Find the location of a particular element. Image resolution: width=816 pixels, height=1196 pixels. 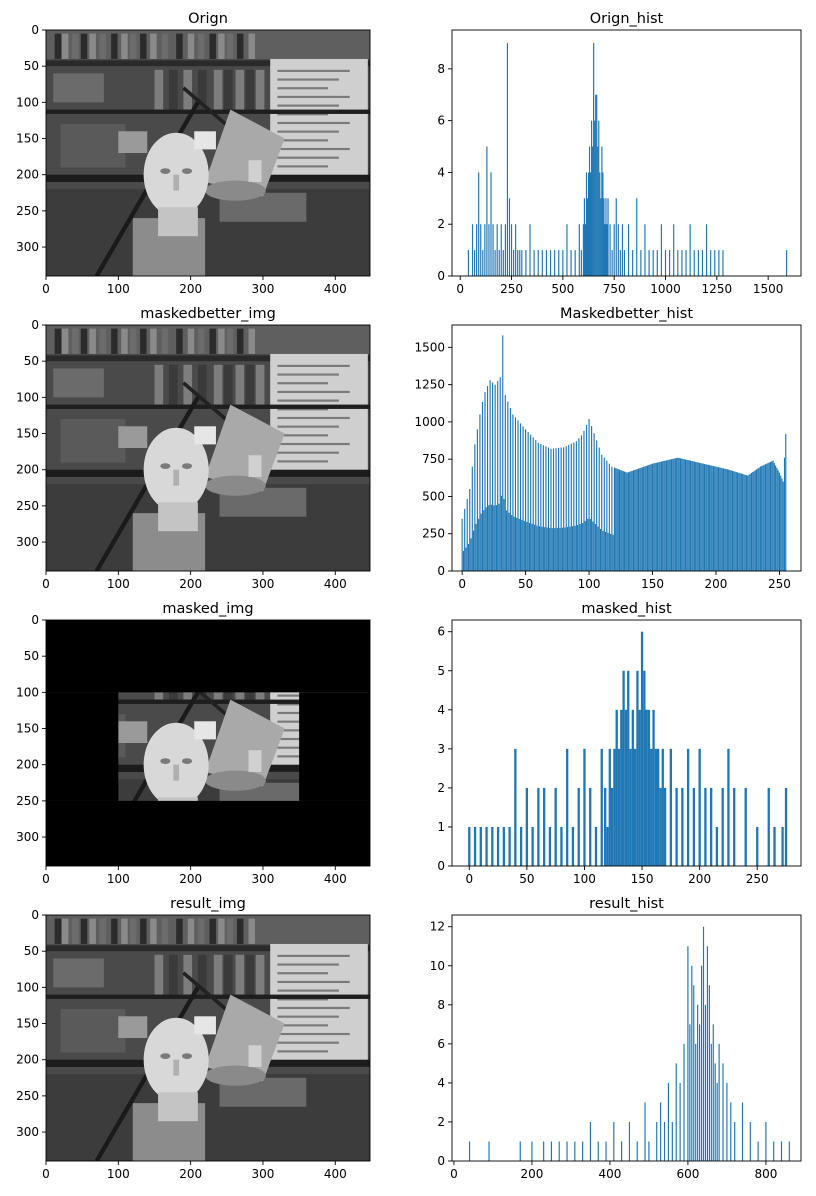

panel-title: Orign_hist is located at coordinates (627, 19).